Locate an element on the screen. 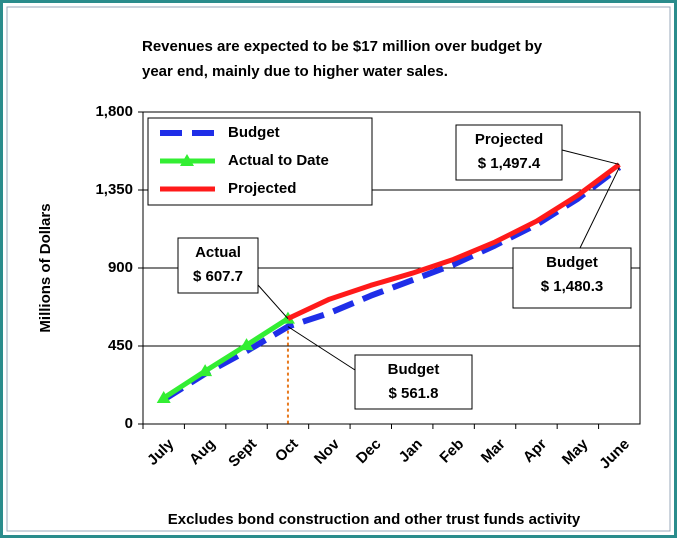 This screenshot has width=677, height=543. annotation-text: $ 607.7 is located at coordinates (218, 276).